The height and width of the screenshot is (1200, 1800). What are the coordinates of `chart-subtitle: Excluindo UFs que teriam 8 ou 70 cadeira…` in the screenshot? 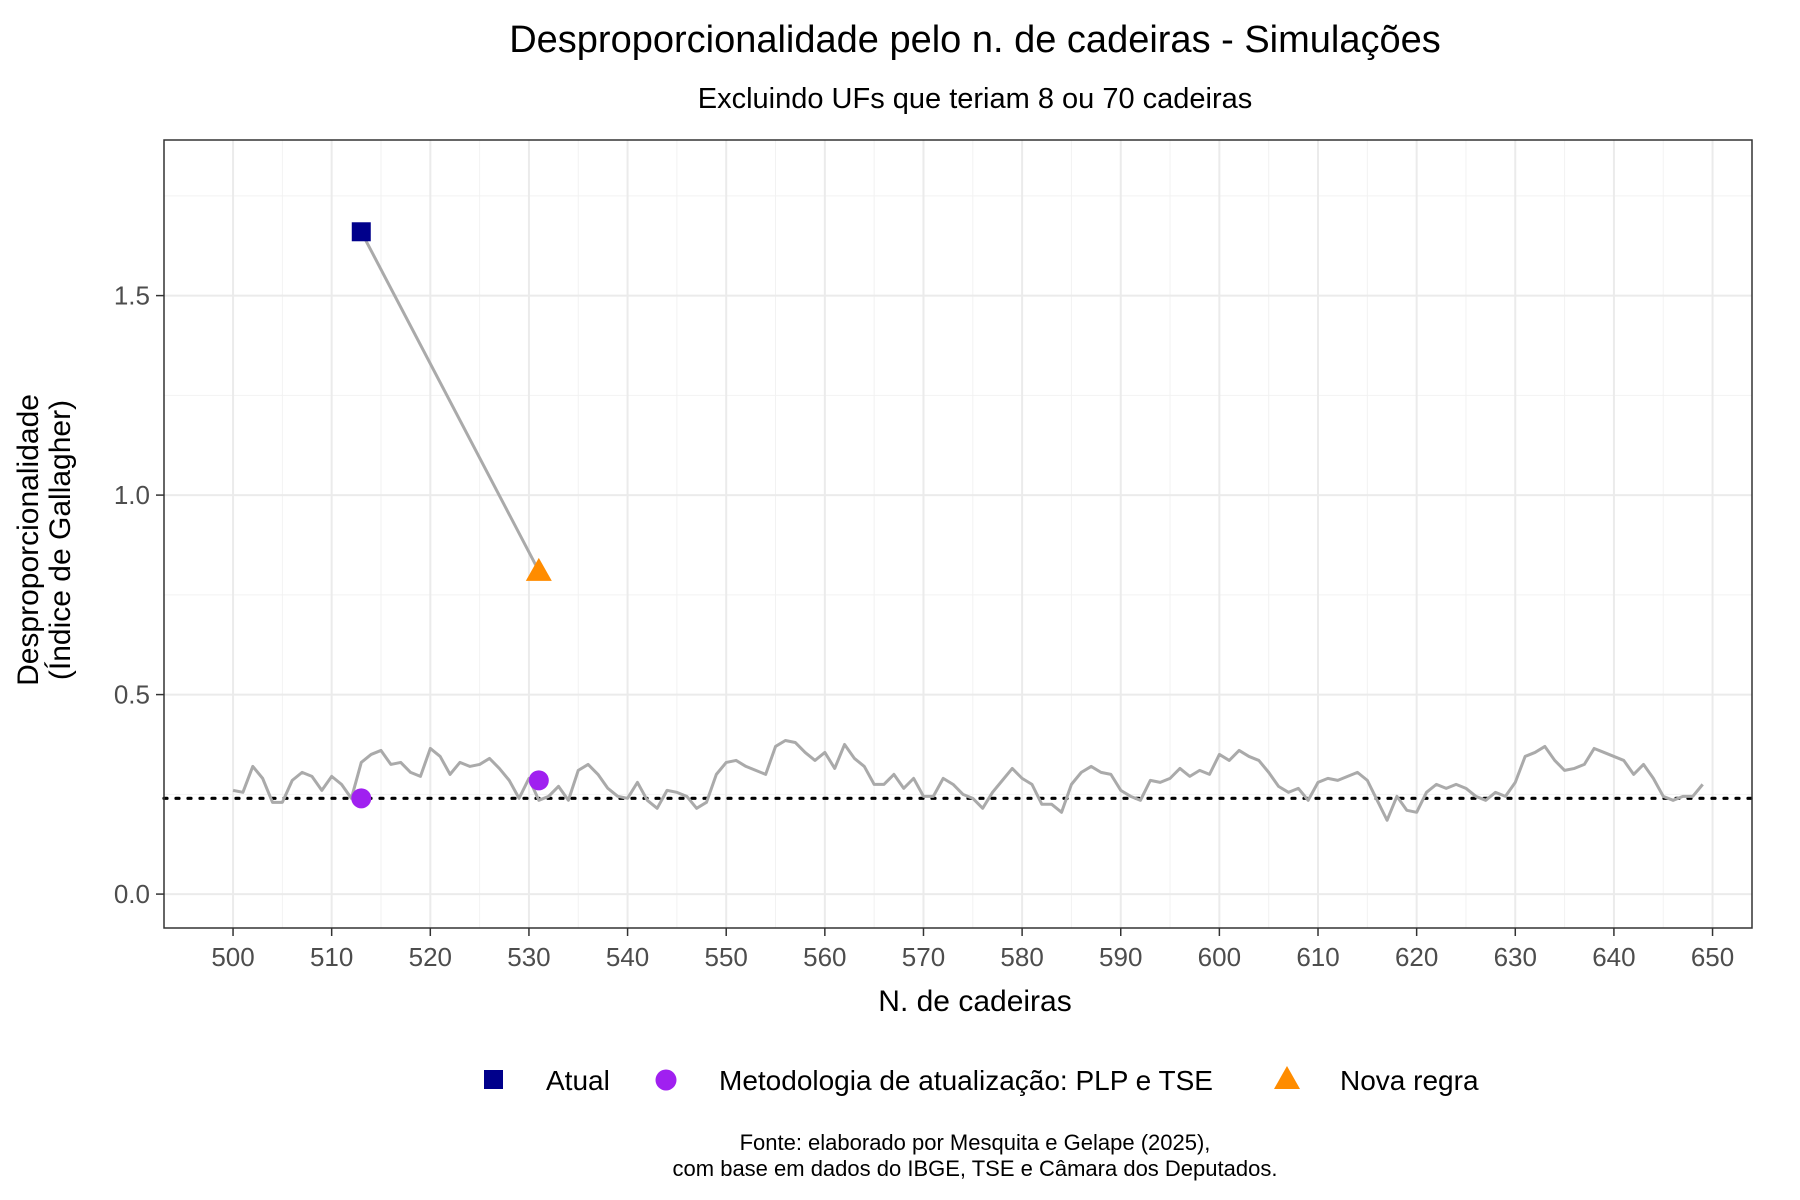 It's located at (975, 99).